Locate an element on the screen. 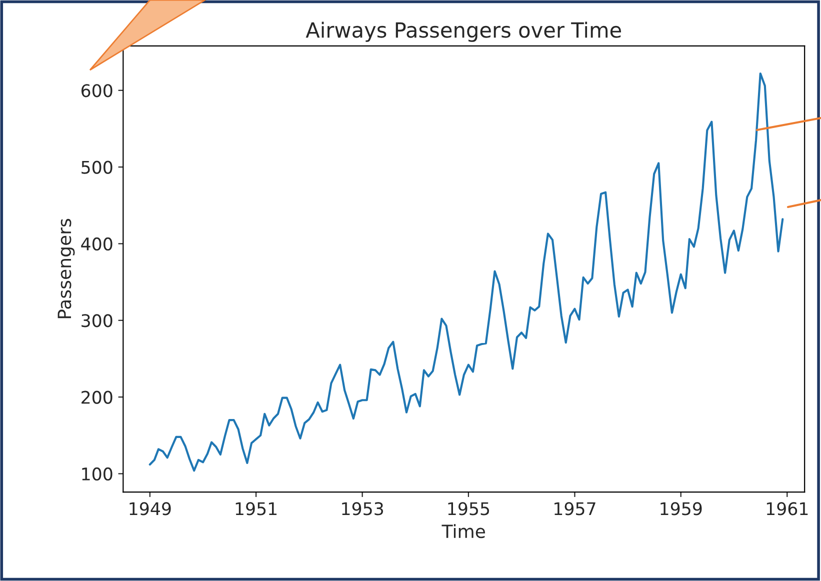 Image resolution: width=821 pixels, height=581 pixels. y-tick-label: 100 is located at coordinates (97, 474).